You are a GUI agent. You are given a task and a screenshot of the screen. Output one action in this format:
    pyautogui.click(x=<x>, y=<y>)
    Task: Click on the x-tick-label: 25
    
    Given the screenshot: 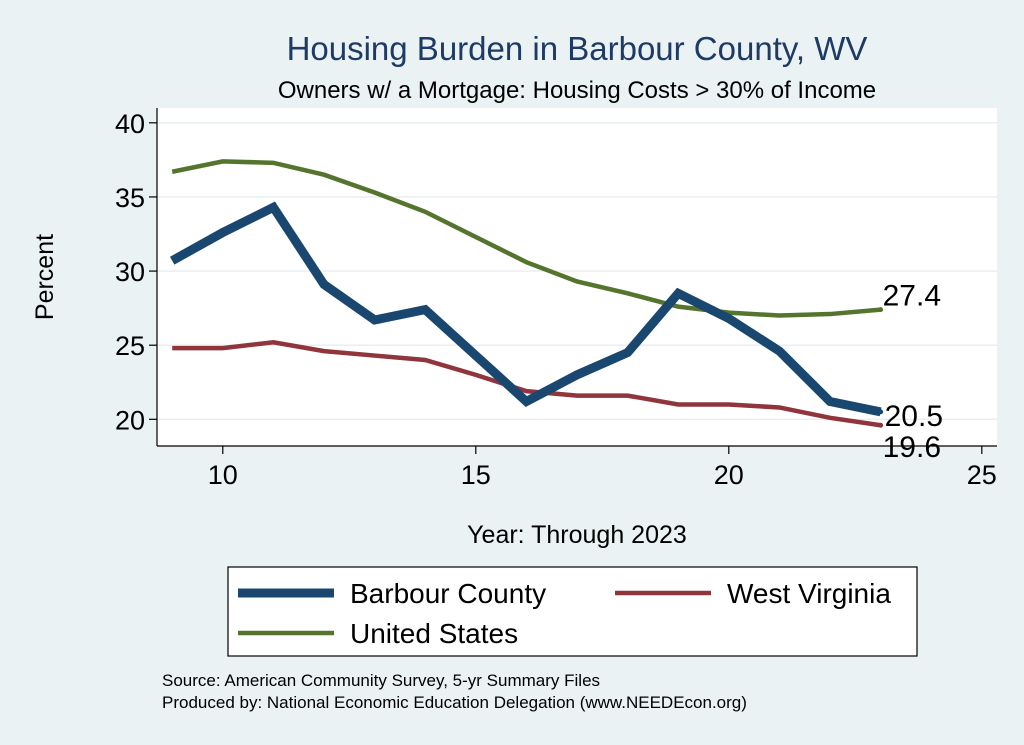 What is the action you would take?
    pyautogui.click(x=982, y=475)
    